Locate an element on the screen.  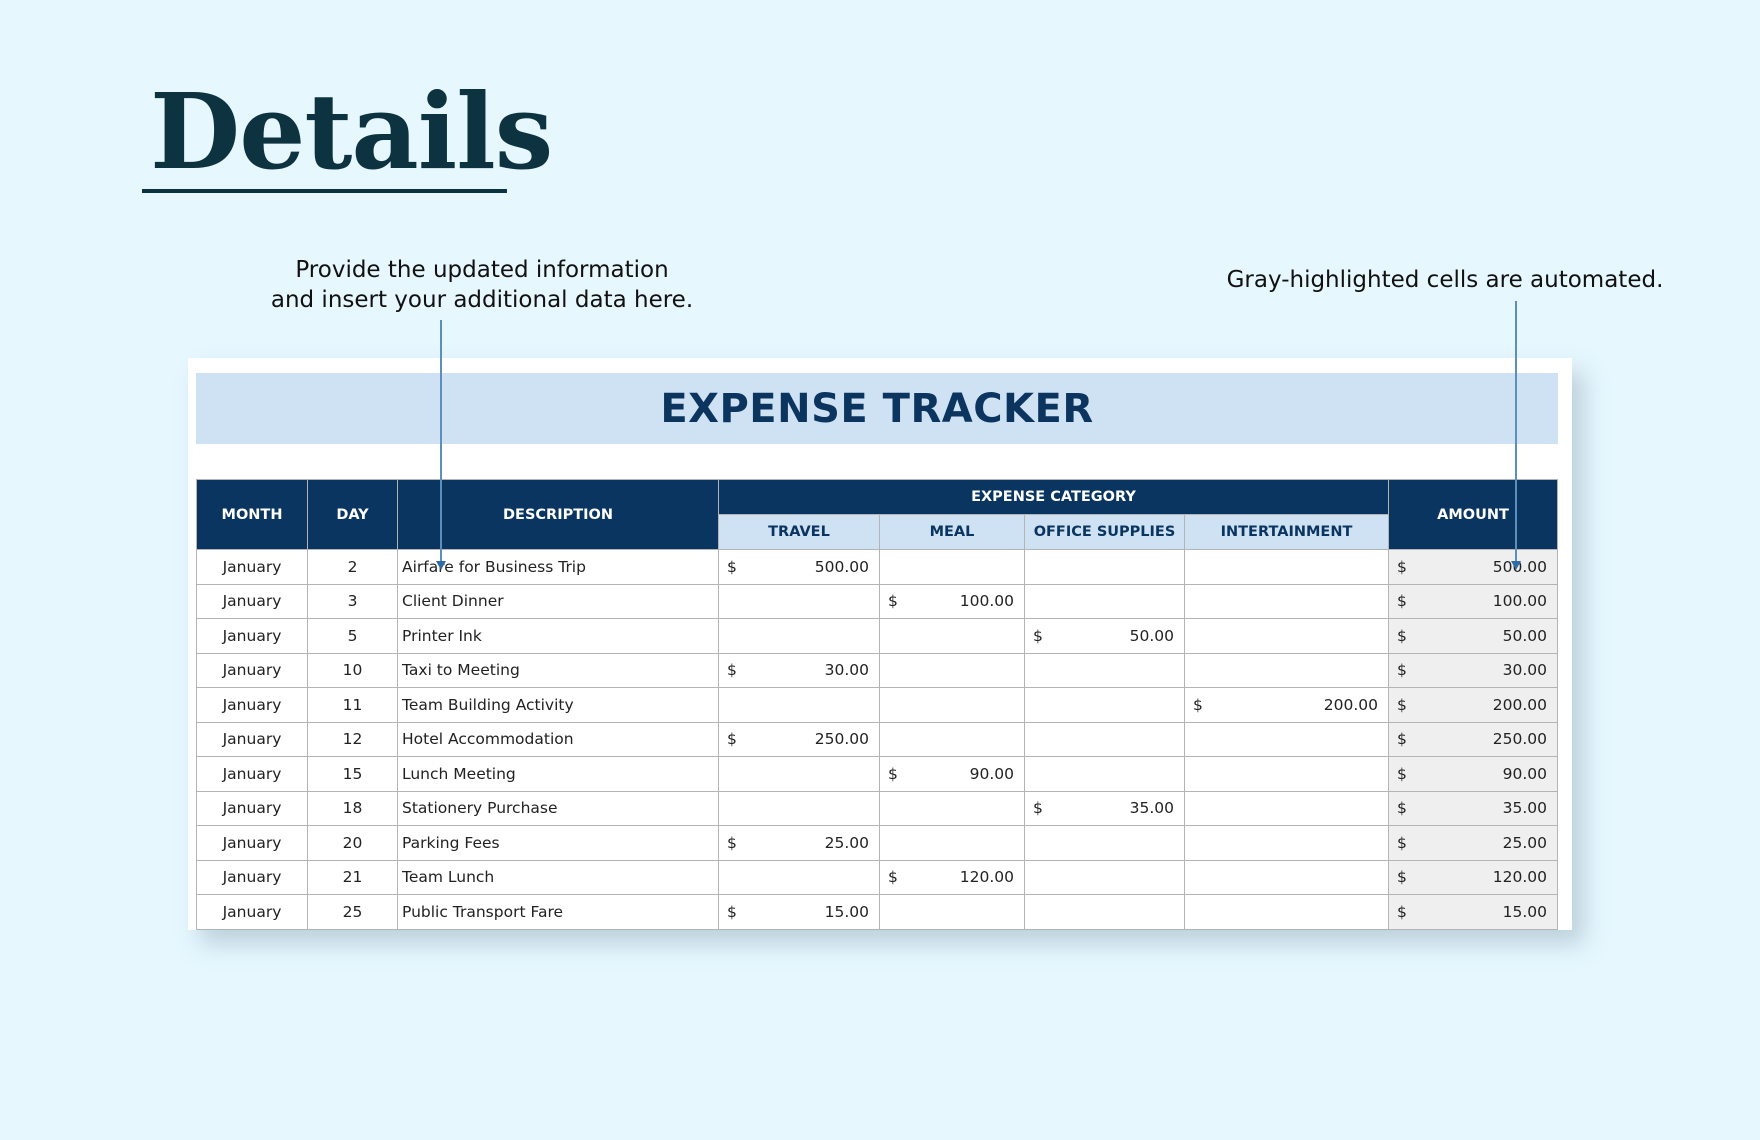
description-cell: Taxi to Meeting is located at coordinates (558, 670).